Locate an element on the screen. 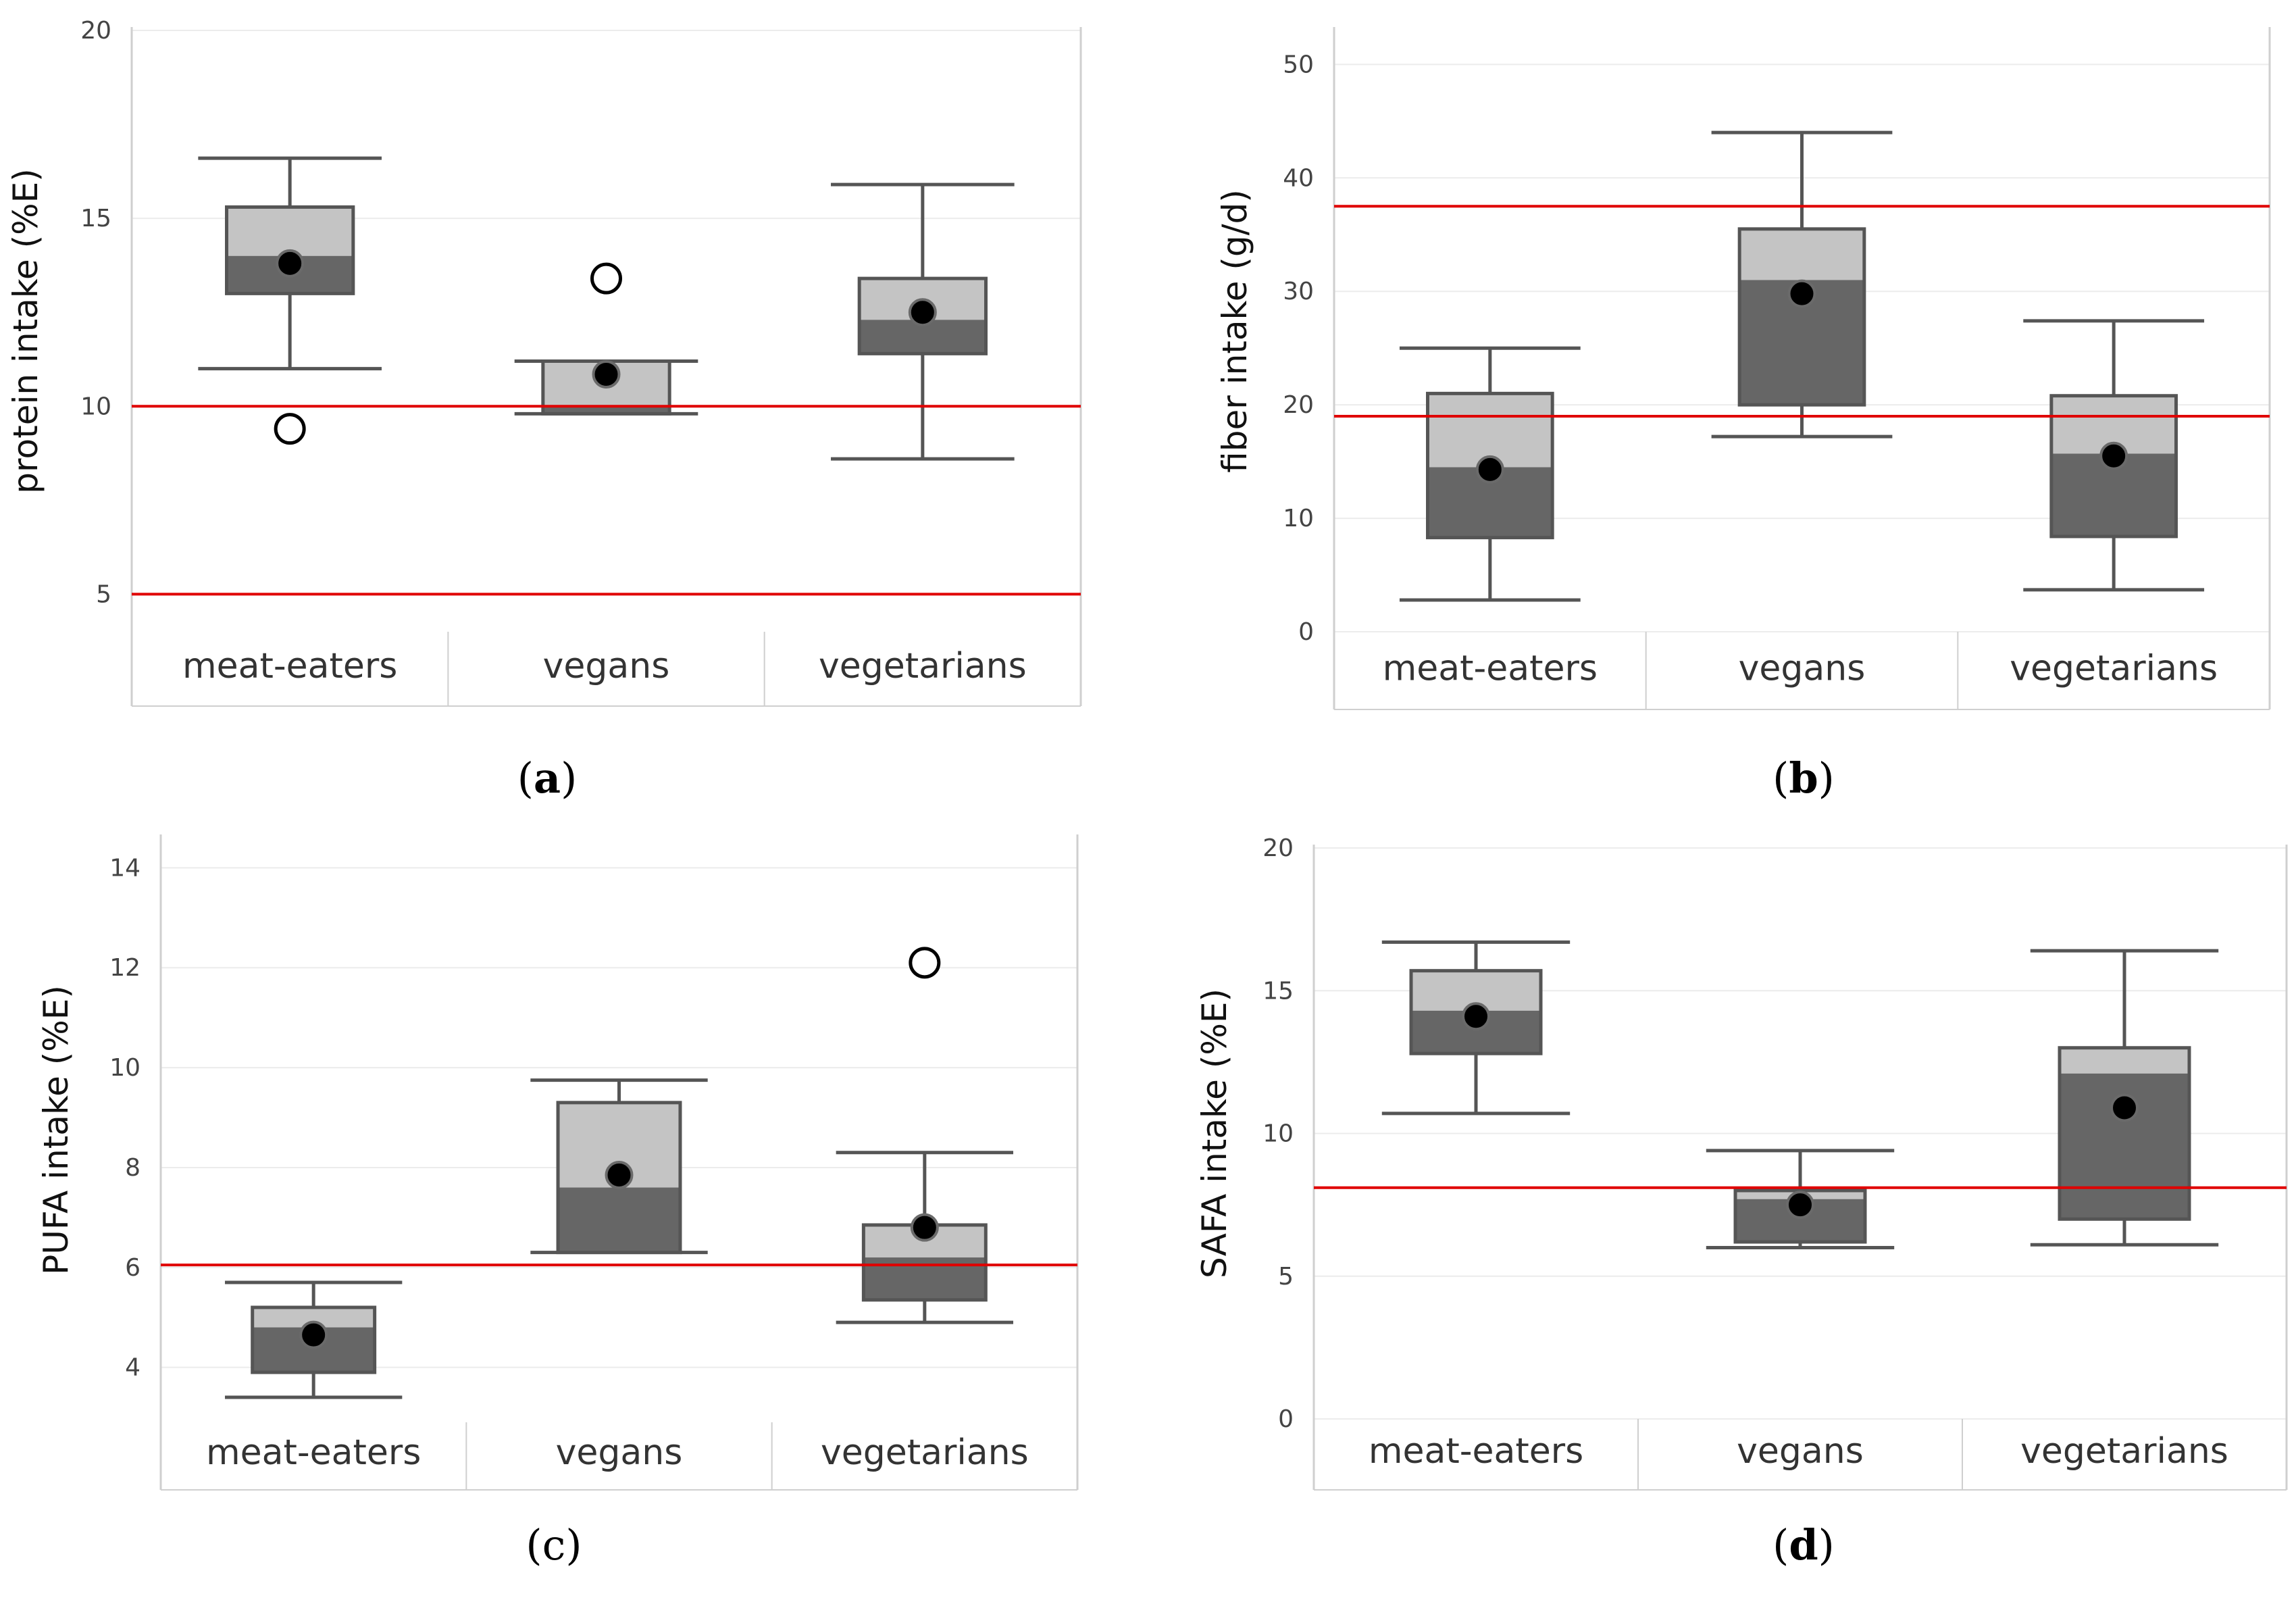 Image resolution: width=2296 pixels, height=1600 pixels. y-tick-label: 14 is located at coordinates (125, 868).